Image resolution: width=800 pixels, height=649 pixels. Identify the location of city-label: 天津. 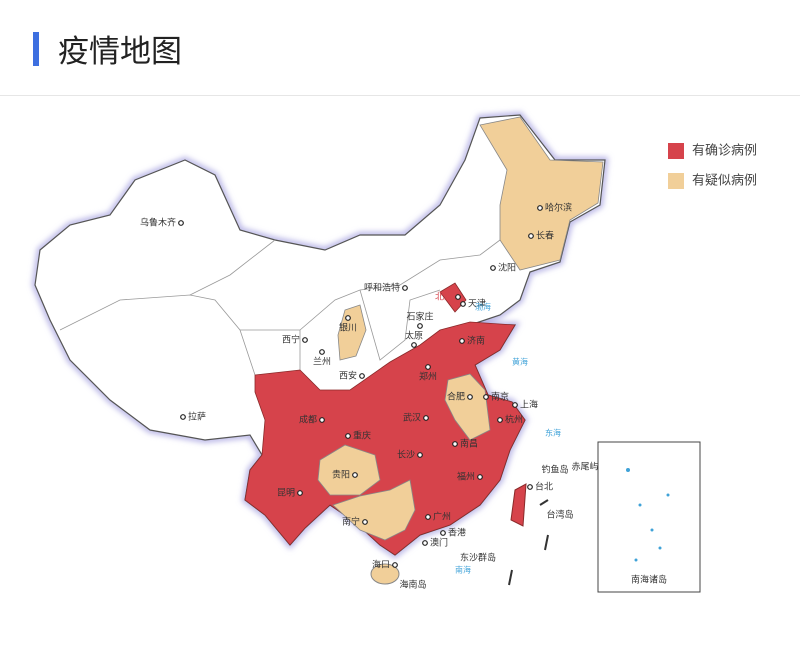
(477, 304).